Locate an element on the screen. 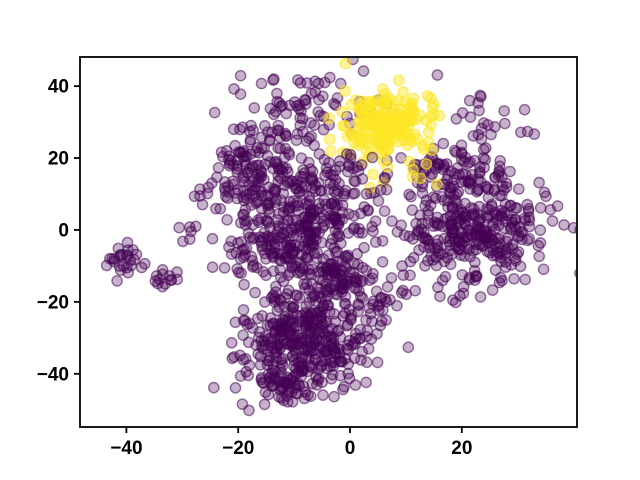 Image resolution: width=640 pixels, height=480 pixels. y-tick-label: 20 is located at coordinates (58, 159).